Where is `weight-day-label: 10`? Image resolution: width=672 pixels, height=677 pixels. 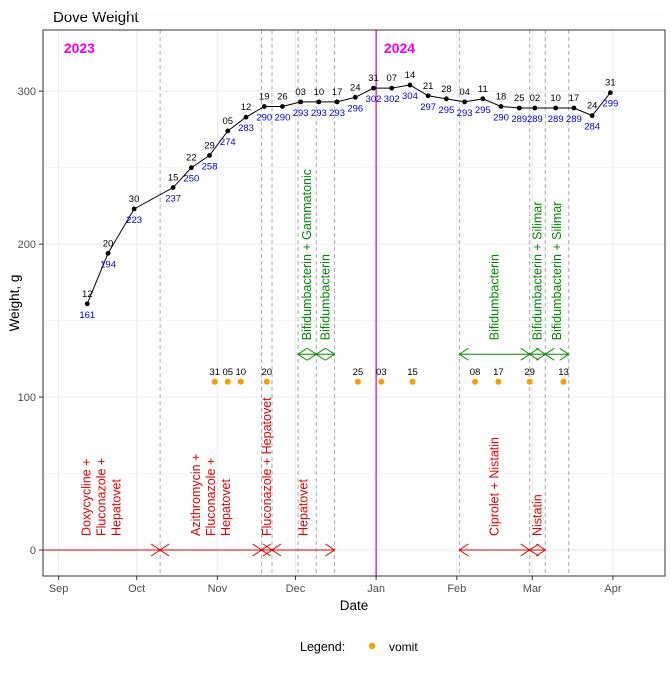 weight-day-label: 10 is located at coordinates (555, 98).